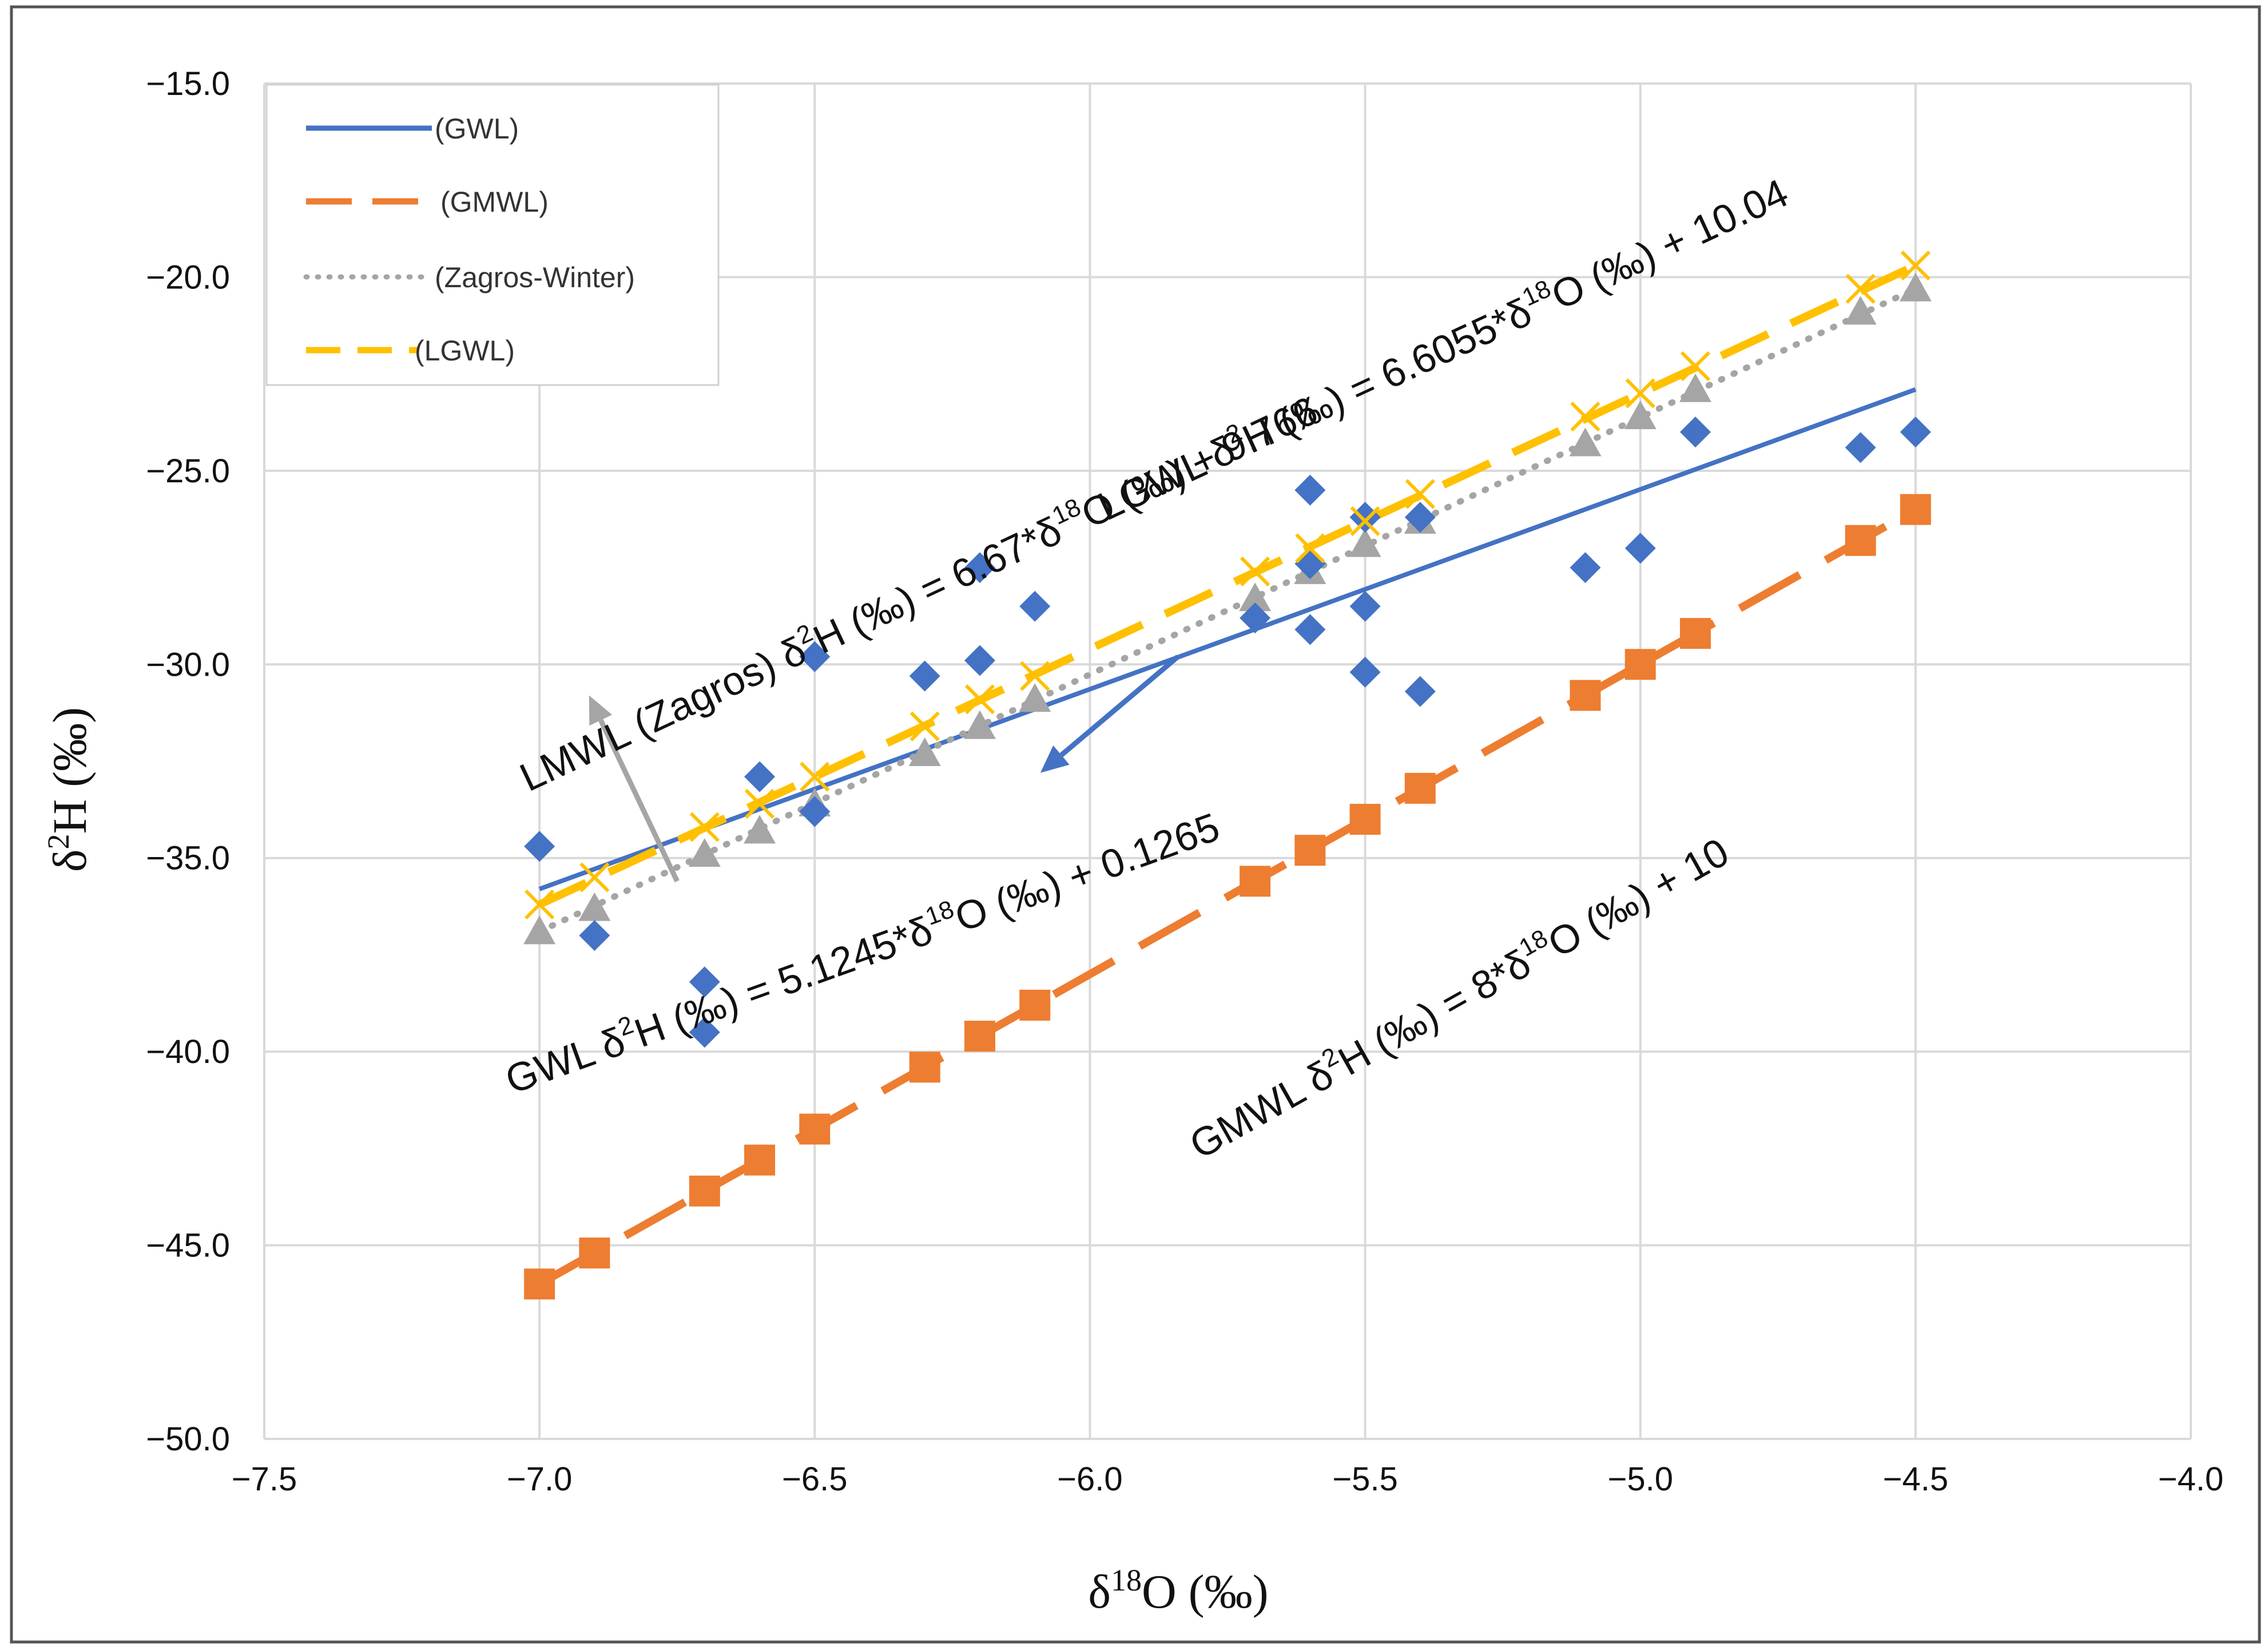  I want to click on y-tick-label: −45.0, so click(188, 1245).